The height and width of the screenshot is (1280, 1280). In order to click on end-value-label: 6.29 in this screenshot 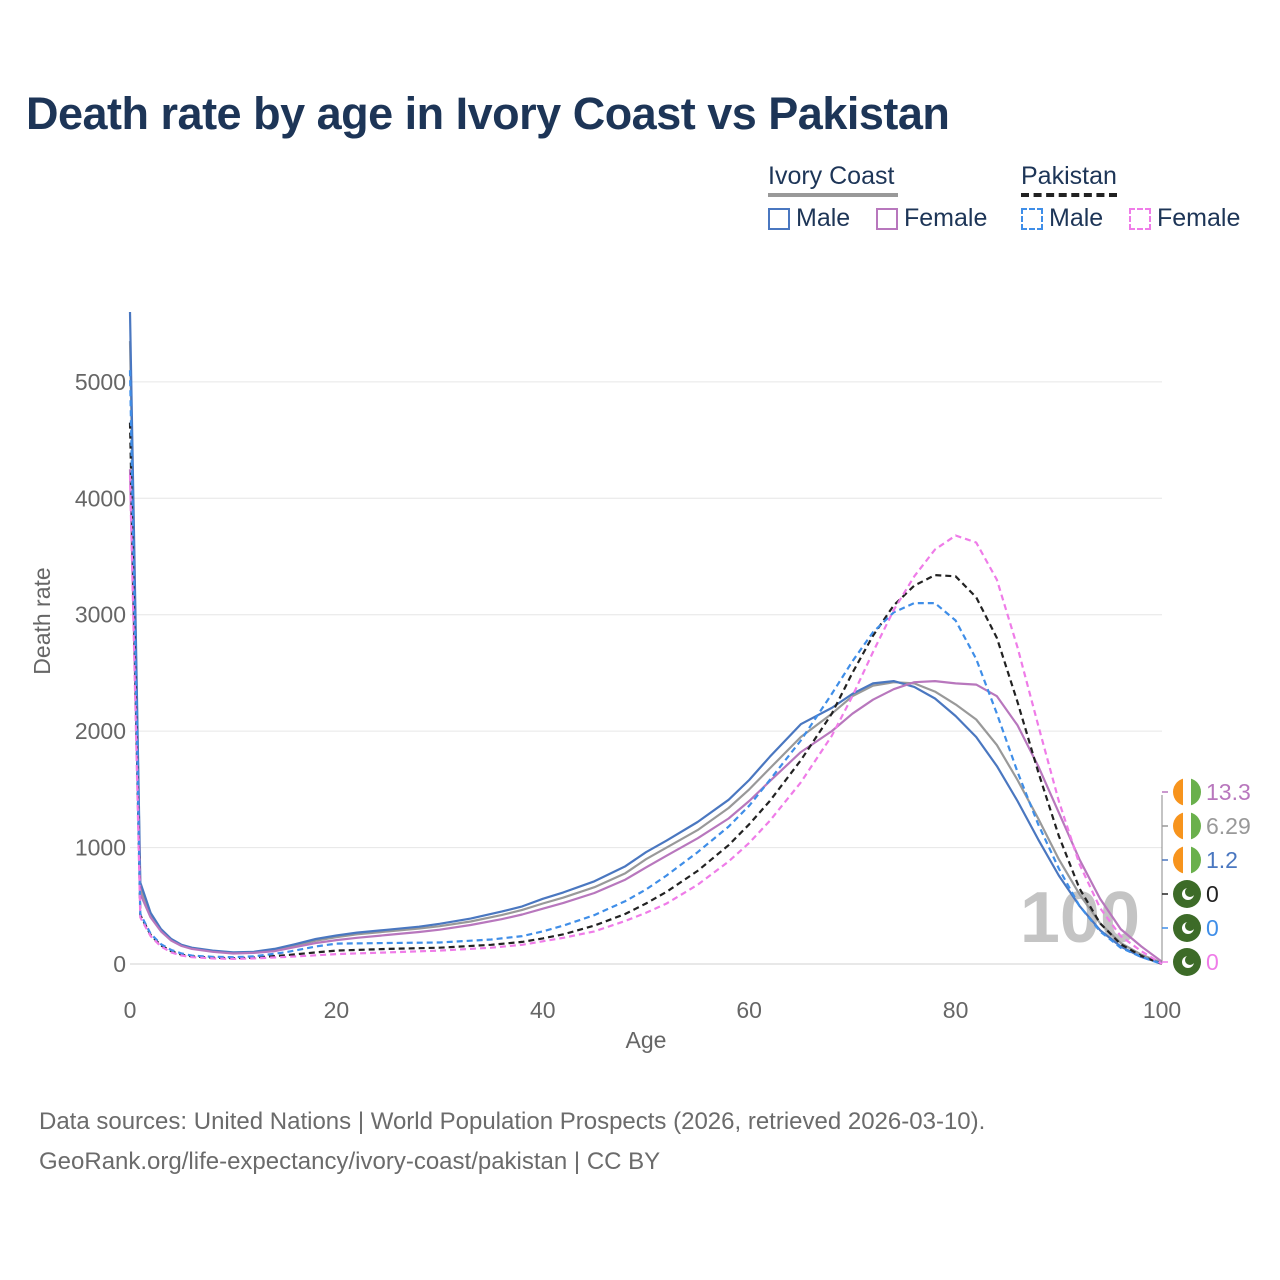, I will do `click(1228, 826)`.